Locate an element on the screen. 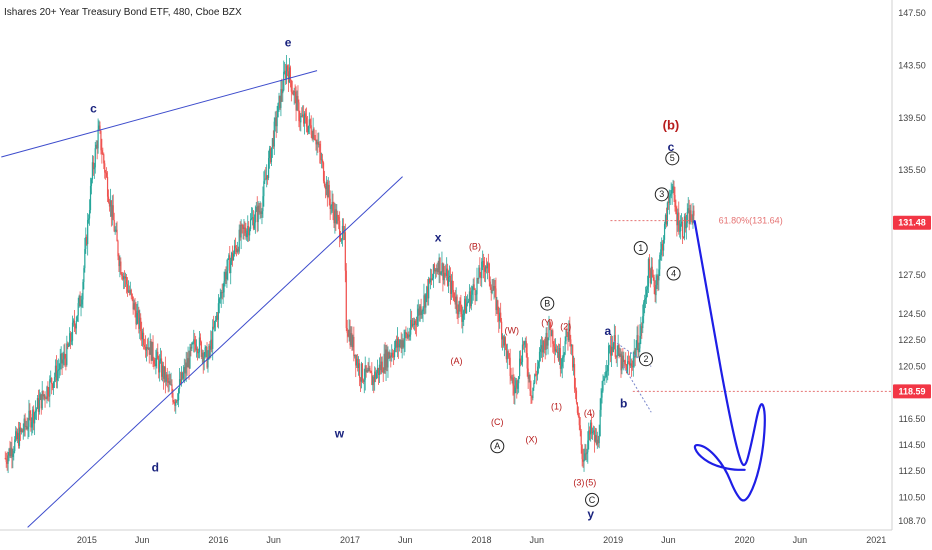 The height and width of the screenshot is (550, 932). circled-wave-label: 1 is located at coordinates (640, 248).